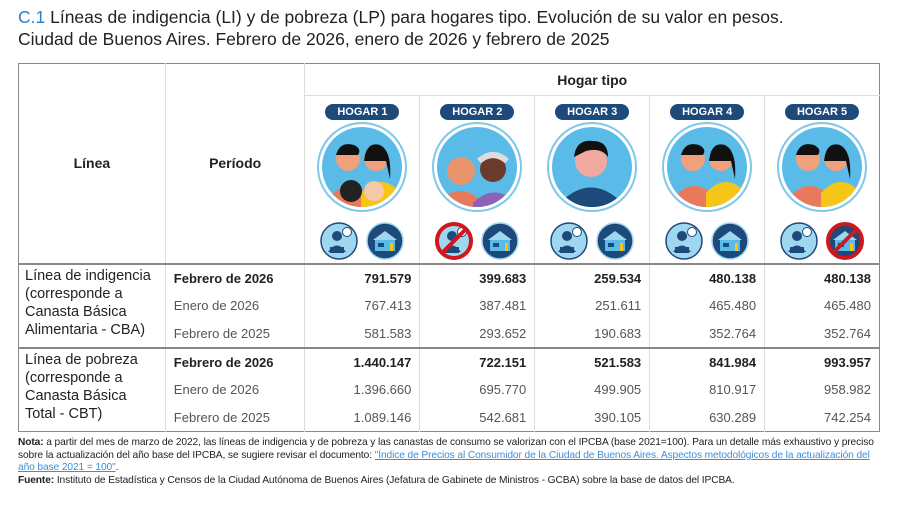 This screenshot has height=505, width=900. I want to click on value-cell: 387.481, so click(477, 305).